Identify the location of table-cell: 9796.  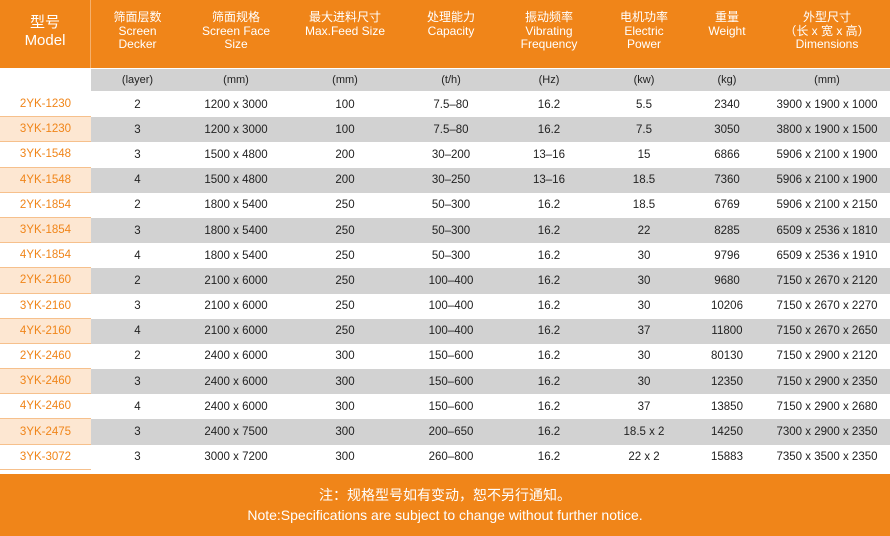
(727, 255).